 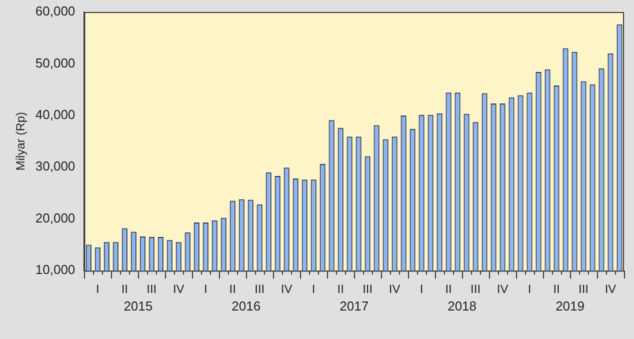 What do you see at coordinates (55, 62) in the screenshot?
I see `y-tick-label: 50,000` at bounding box center [55, 62].